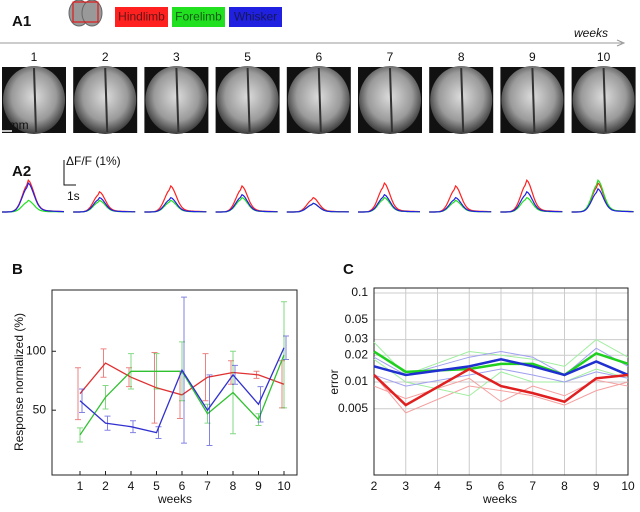 The width and height of the screenshot is (640, 512). What do you see at coordinates (182, 486) in the screenshot?
I see `x-tick-label: 6` at bounding box center [182, 486].